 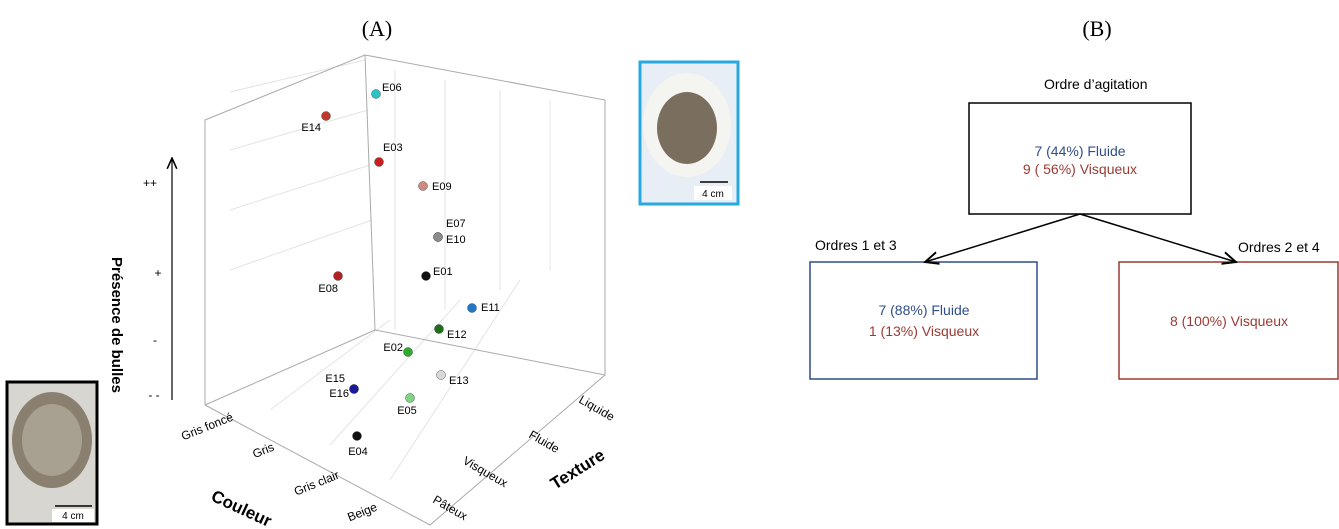 What do you see at coordinates (263, 450) in the screenshot?
I see `x-tick-label: Gris` at bounding box center [263, 450].